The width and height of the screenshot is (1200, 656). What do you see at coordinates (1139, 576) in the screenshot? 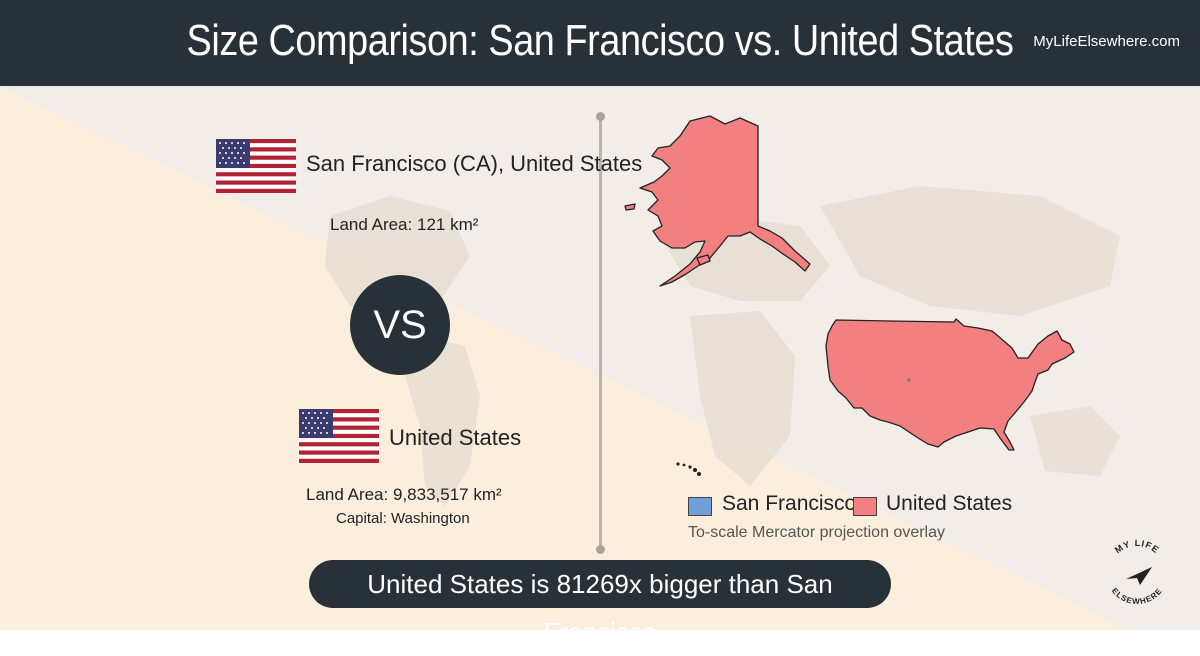
I see `paper-plane-icon` at bounding box center [1139, 576].